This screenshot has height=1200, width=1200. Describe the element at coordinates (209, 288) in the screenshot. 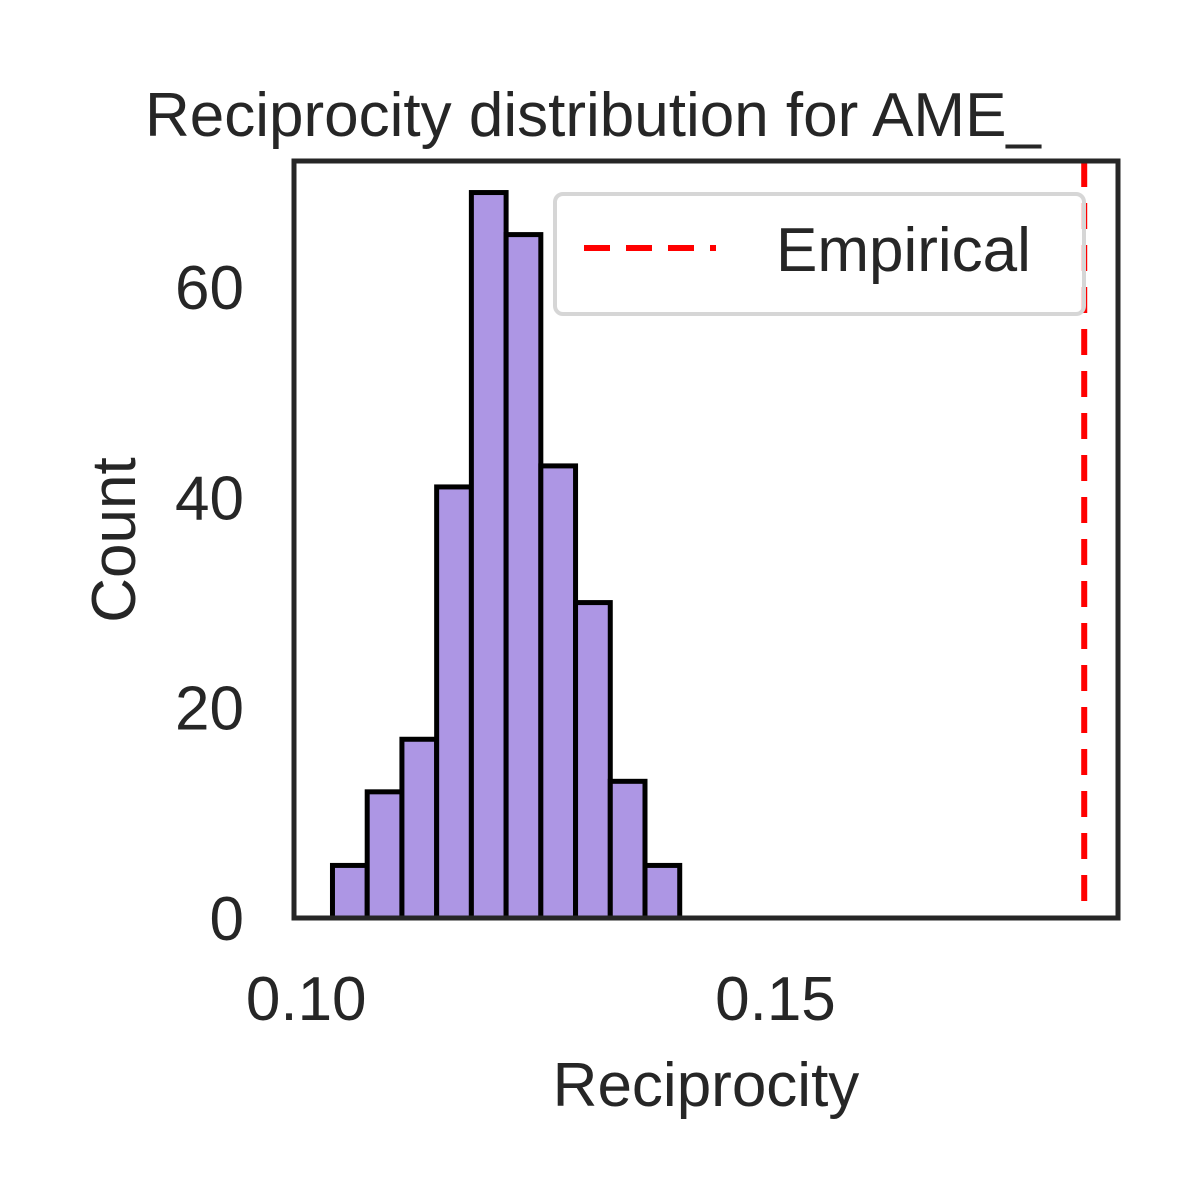

I see `y-tick-label-60: 60` at that location.